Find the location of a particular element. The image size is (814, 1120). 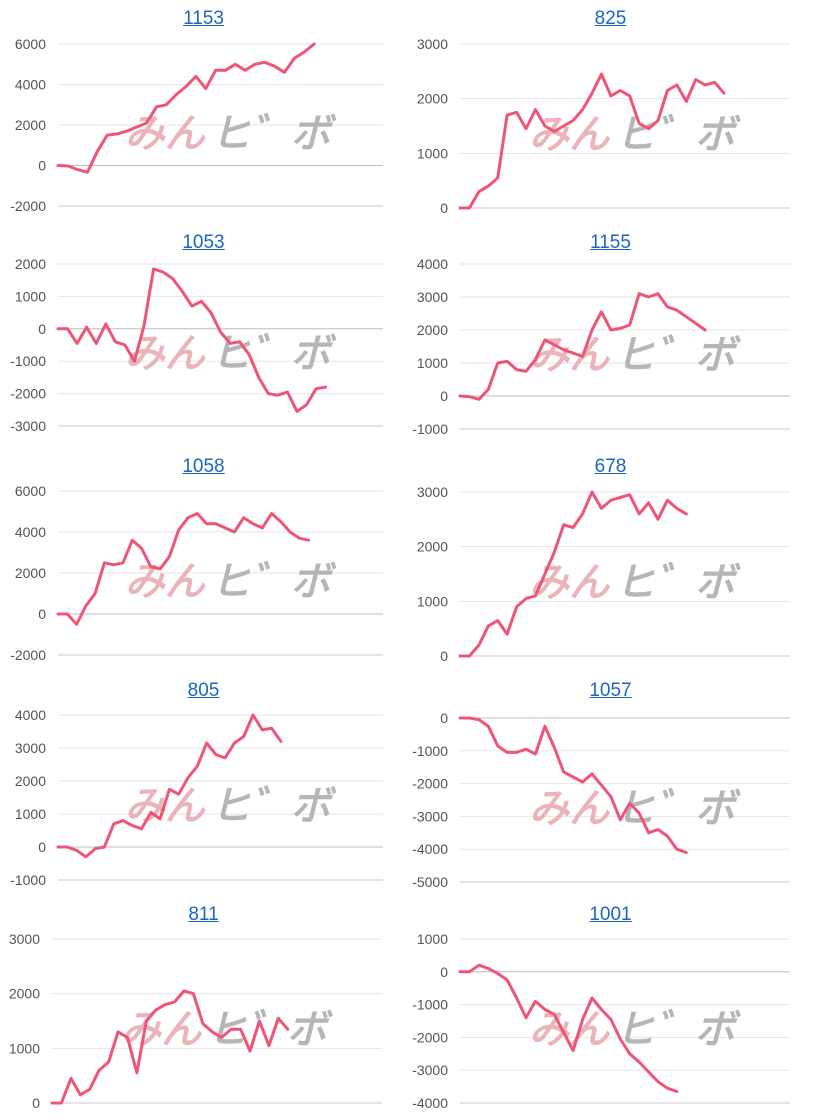

y-tick-label: 6000 is located at coordinates (30, 44).